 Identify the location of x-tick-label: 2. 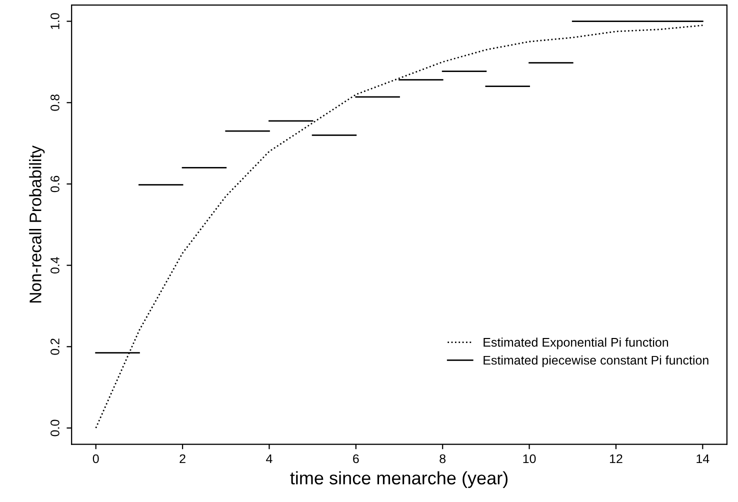
(183, 459).